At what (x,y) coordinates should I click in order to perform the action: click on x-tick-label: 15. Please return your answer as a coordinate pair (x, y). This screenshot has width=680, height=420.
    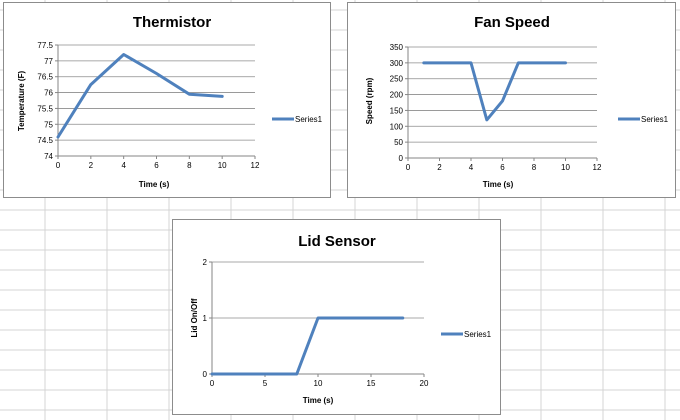
    Looking at the image, I should click on (371, 383).